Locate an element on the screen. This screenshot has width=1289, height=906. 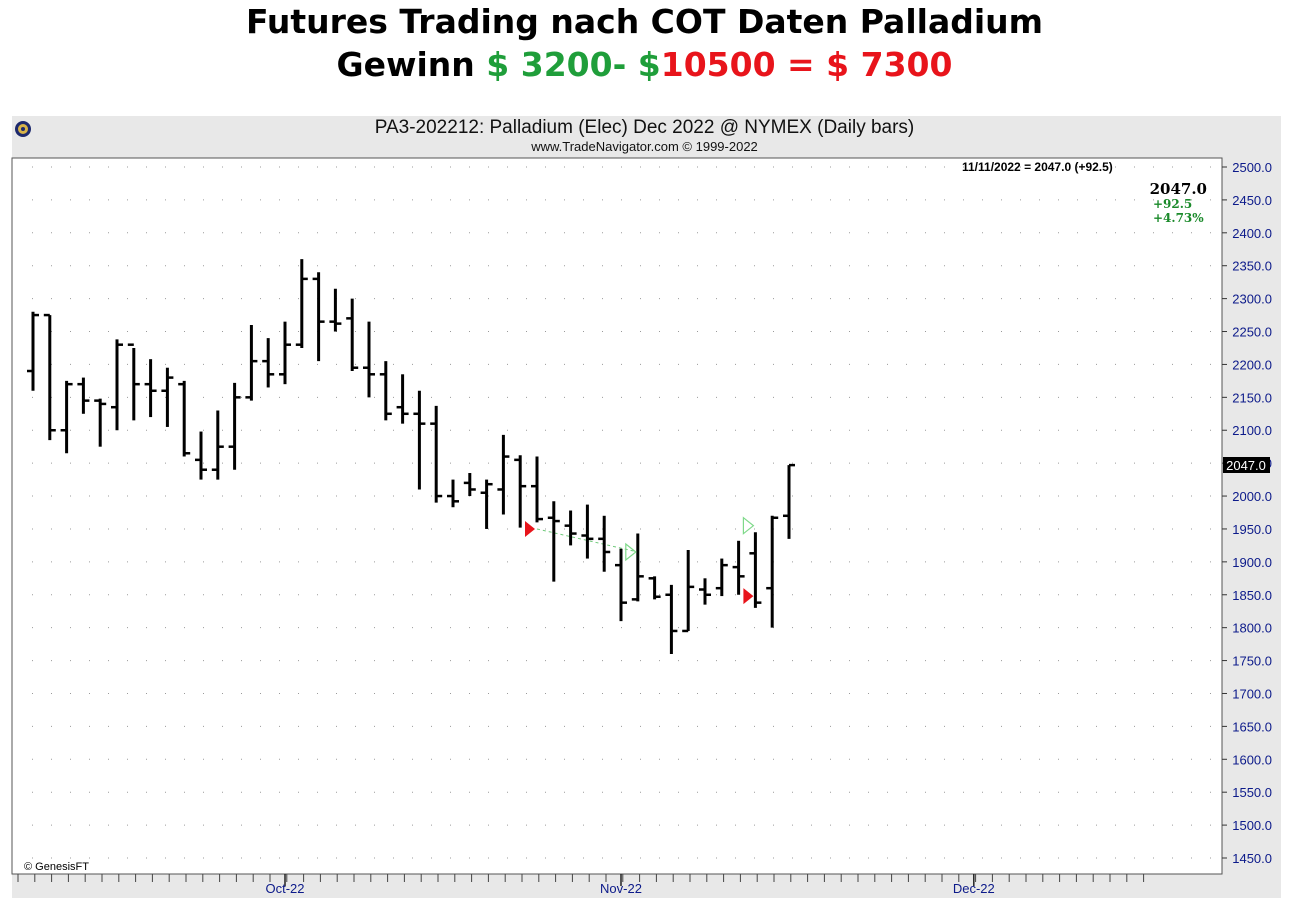
y-tick-label: 2200.0 is located at coordinates (1252, 364).